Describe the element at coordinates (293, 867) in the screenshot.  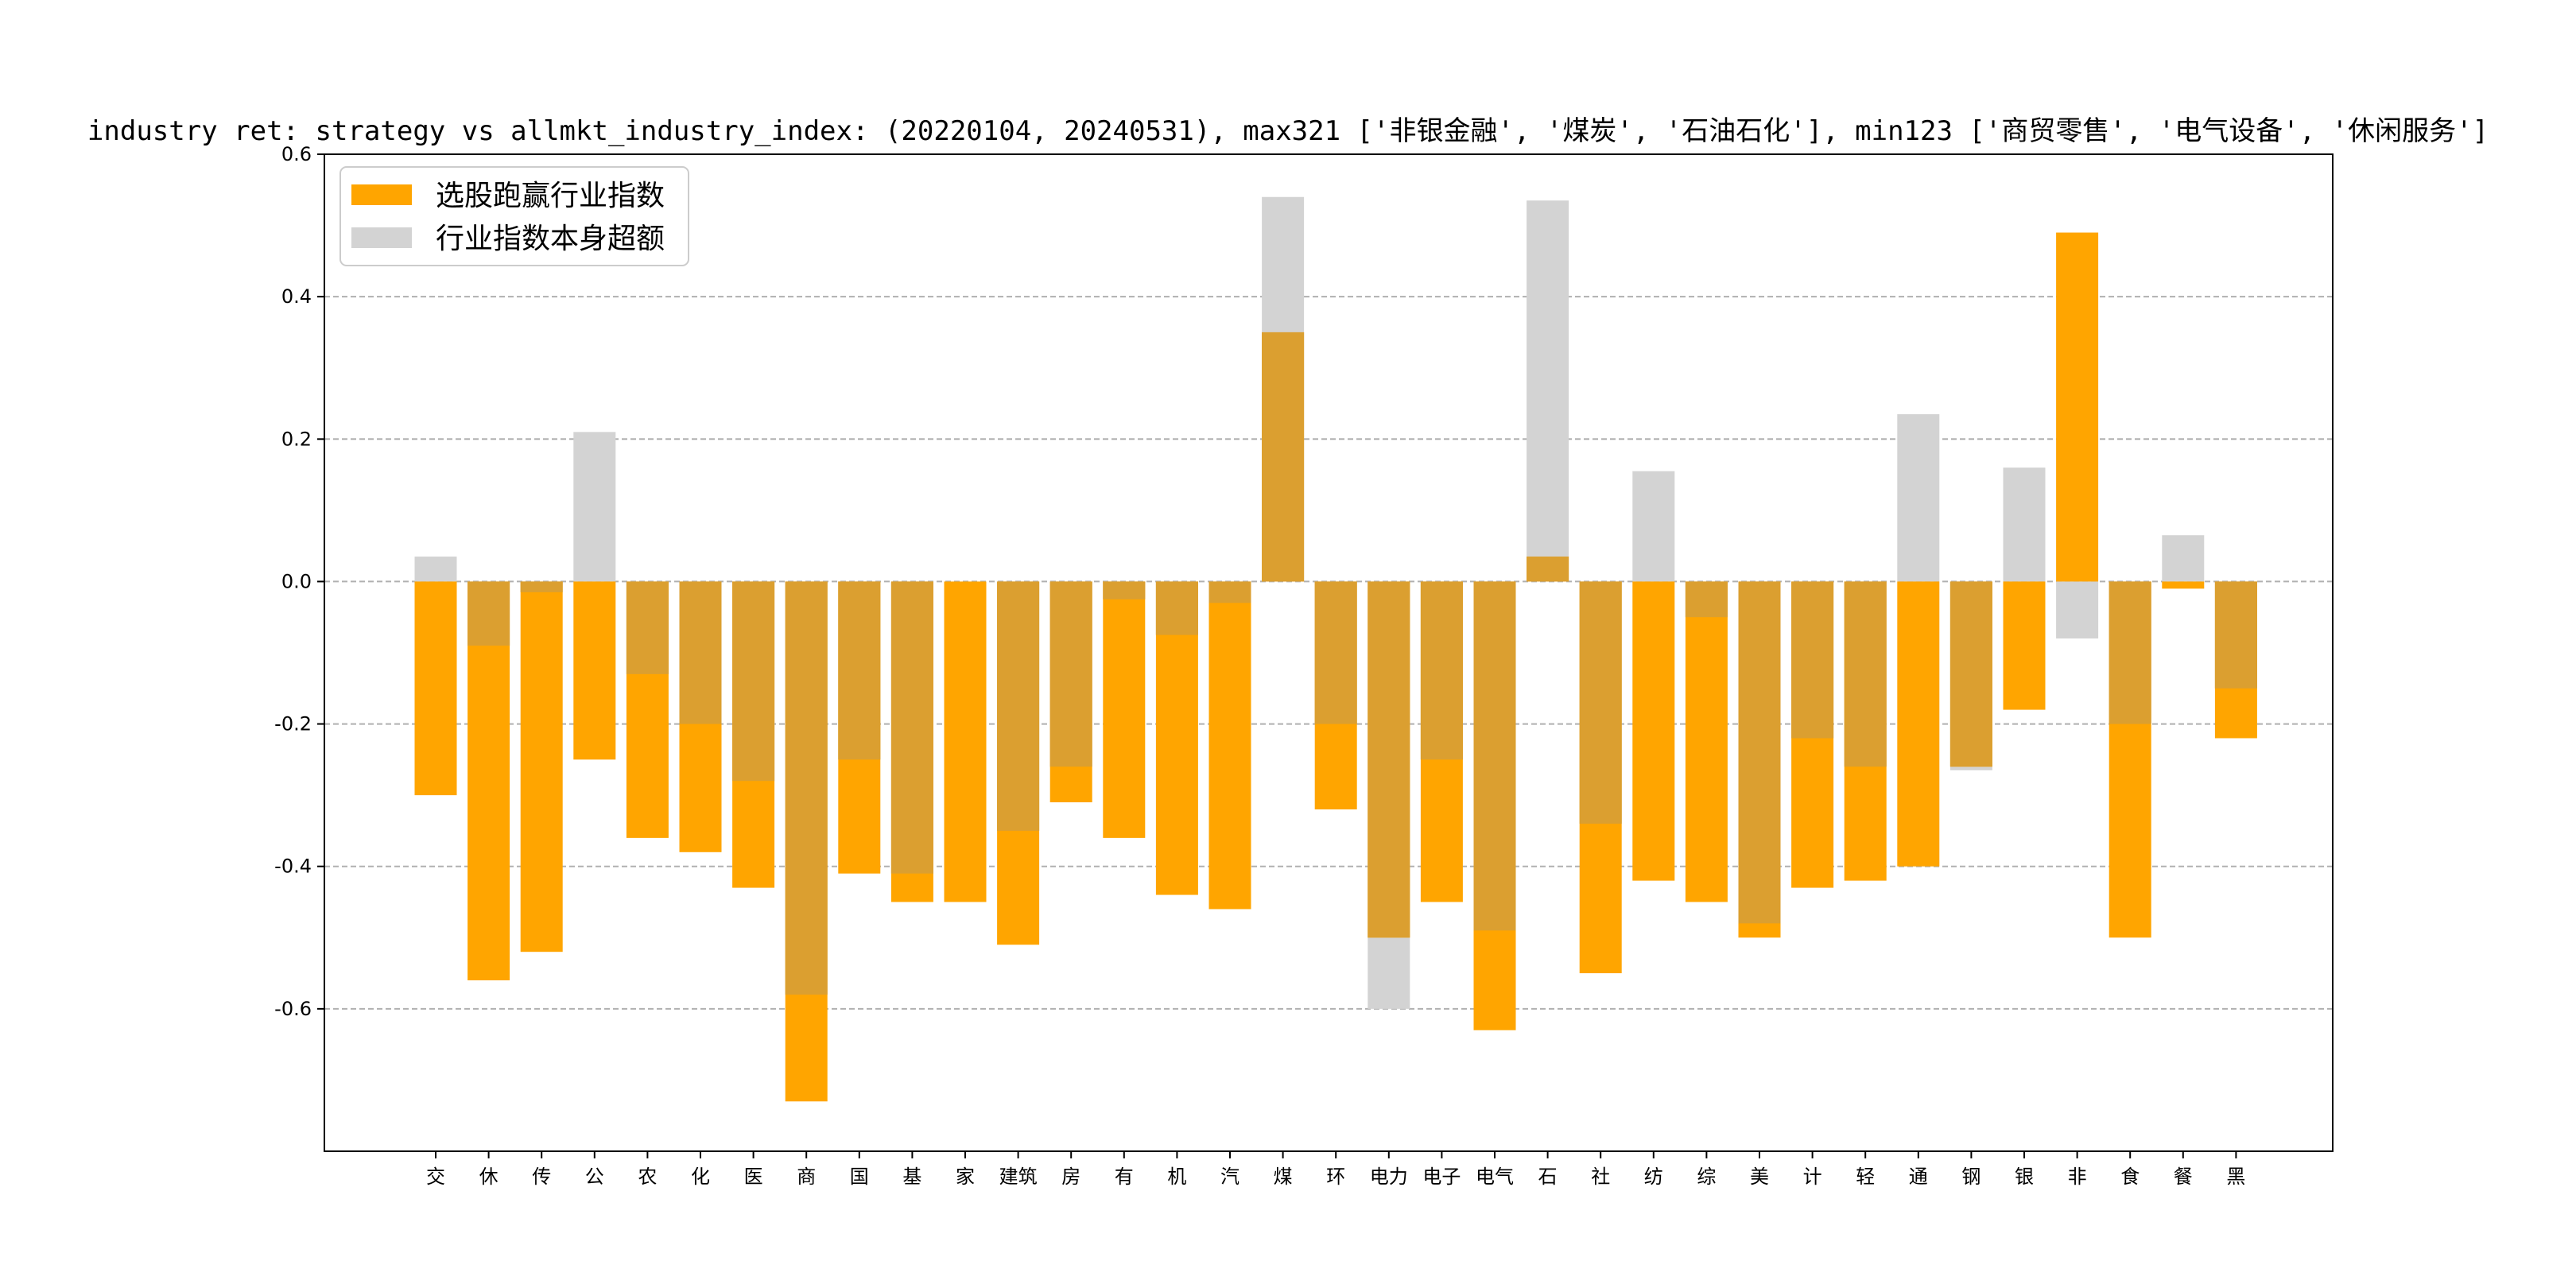
I see `y-tick-label: -0.4` at that location.